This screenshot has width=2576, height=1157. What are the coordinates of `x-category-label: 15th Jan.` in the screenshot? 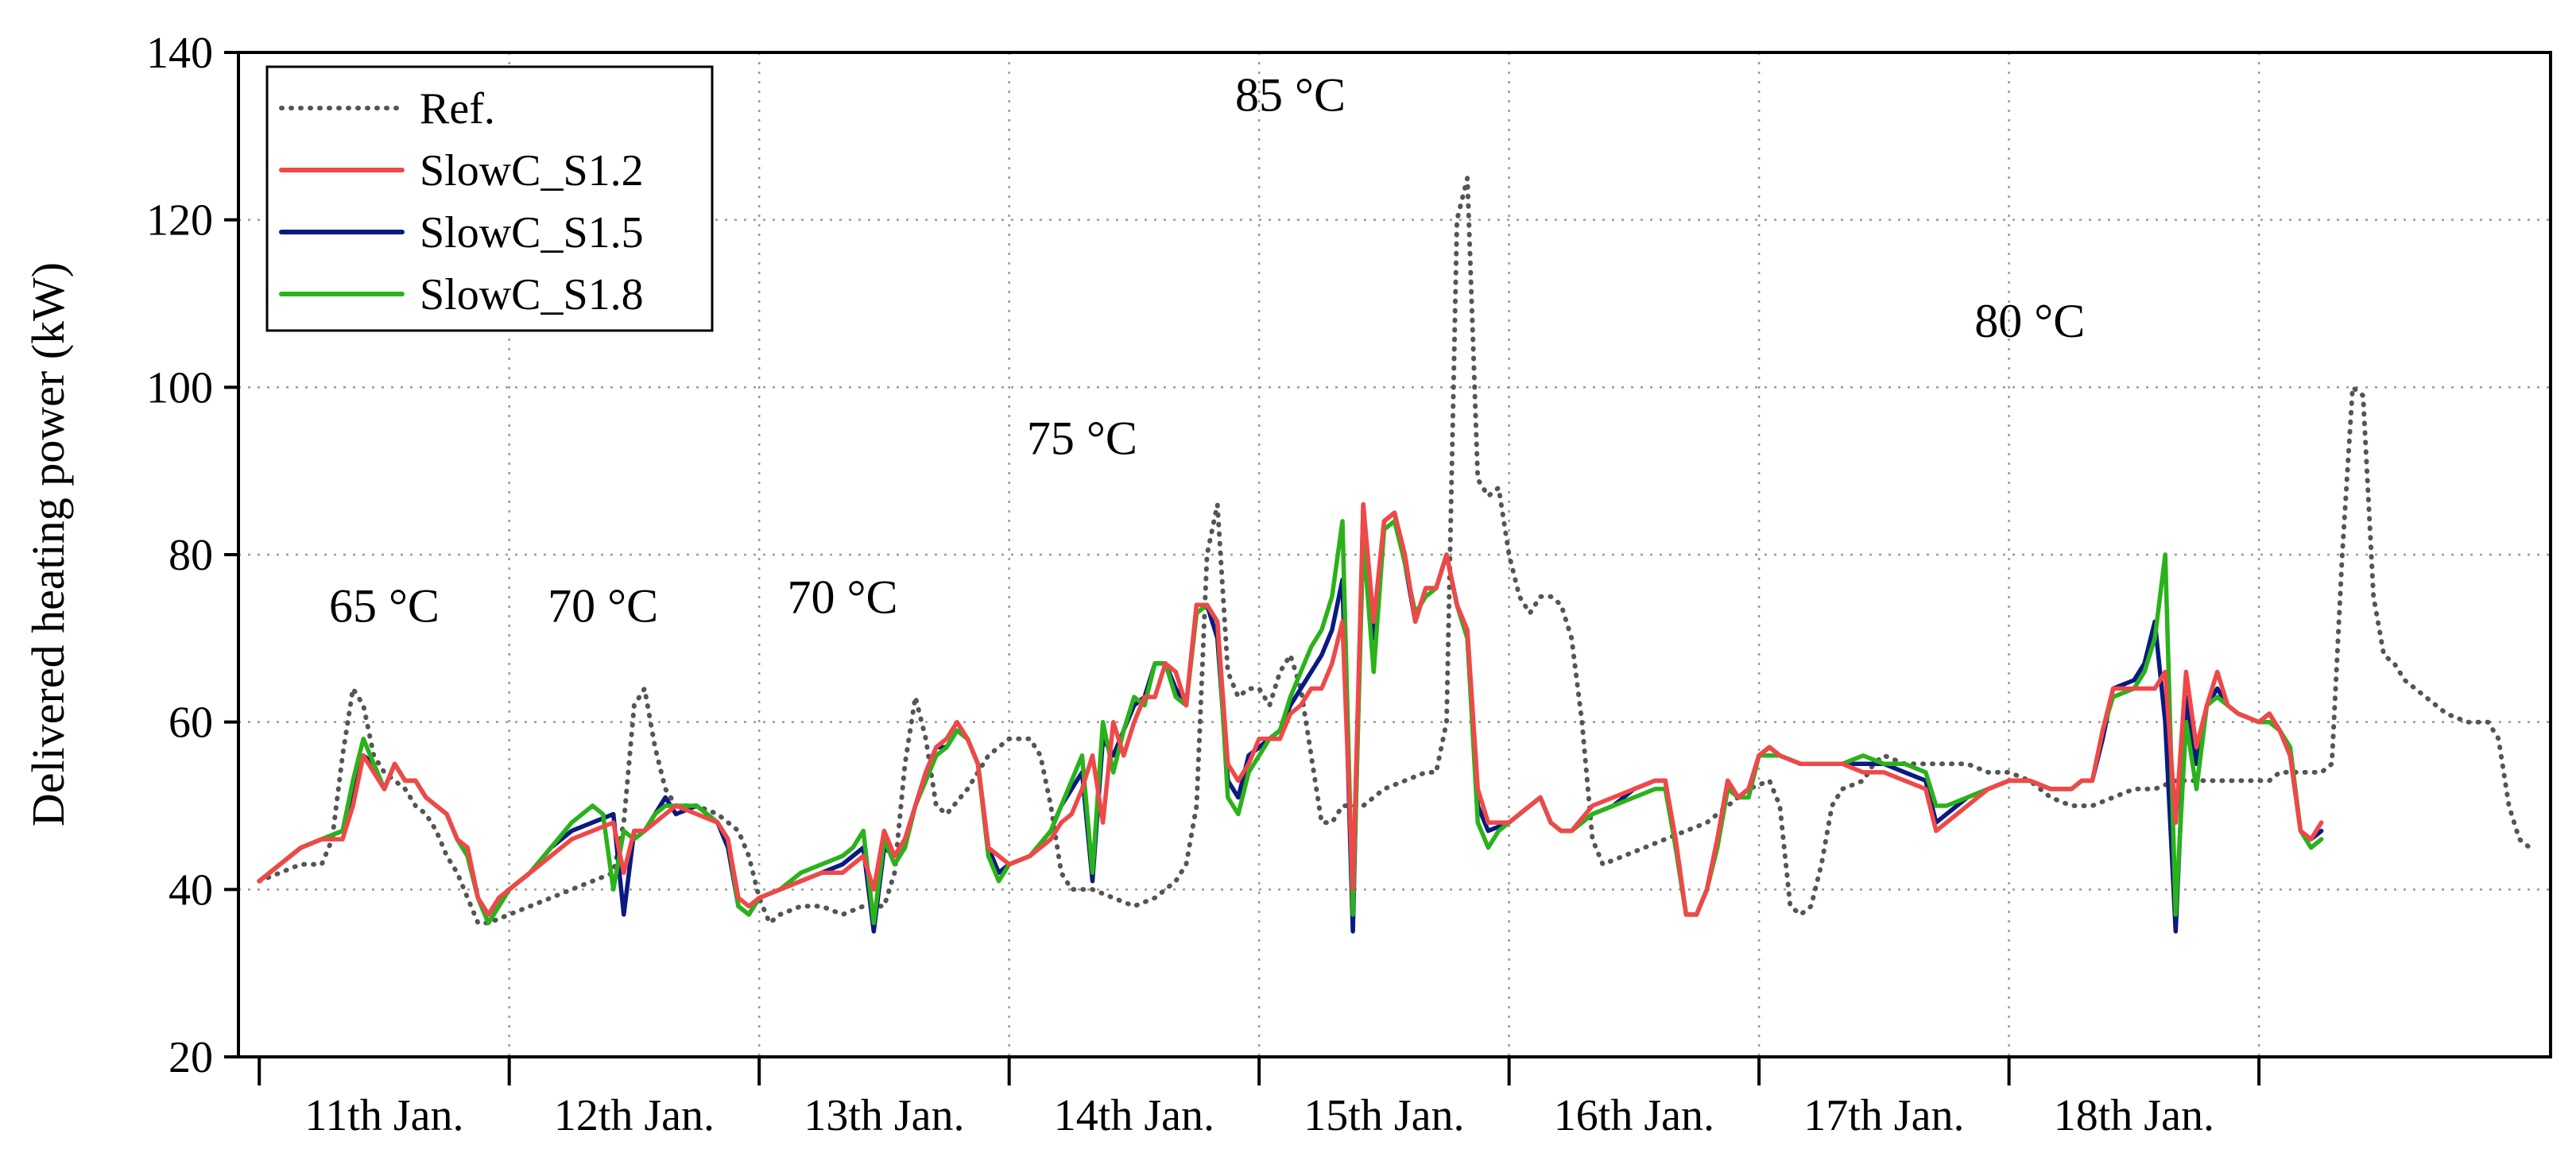 It's located at (1383, 1115).